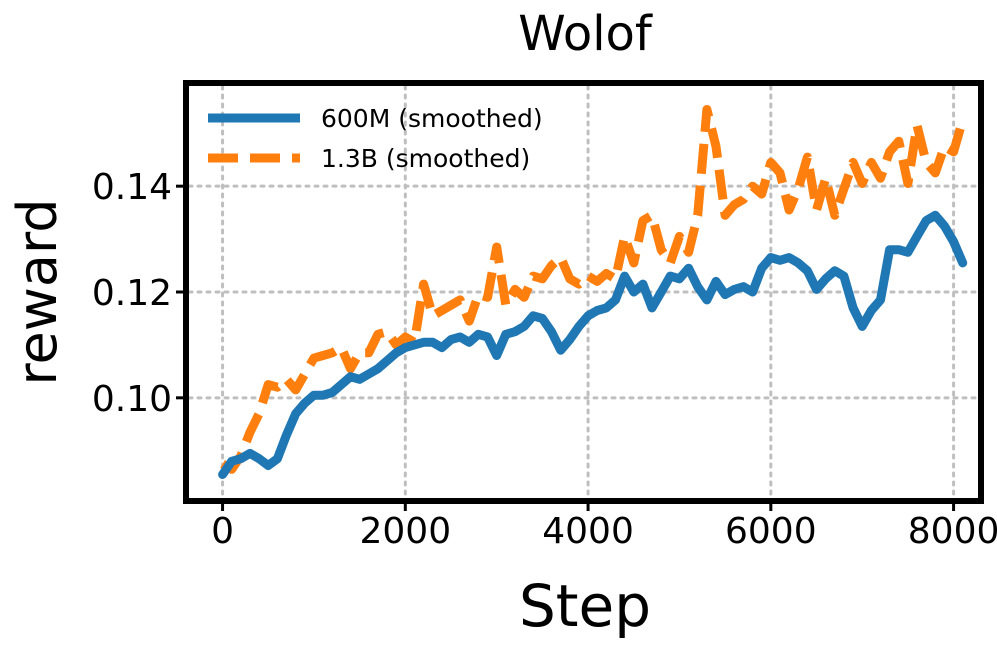  I want to click on chart-title: Wolof, so click(585, 34).